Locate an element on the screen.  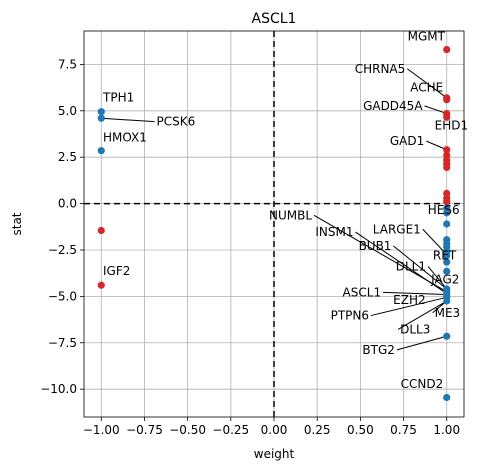
point-label: DLL1 is located at coordinates (411, 266).